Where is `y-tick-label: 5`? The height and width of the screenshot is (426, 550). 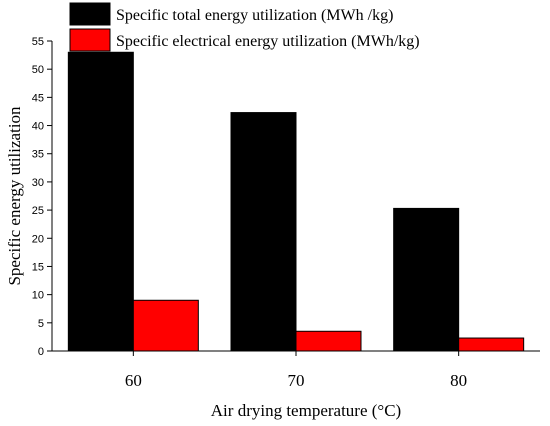 y-tick-label: 5 is located at coordinates (41, 324).